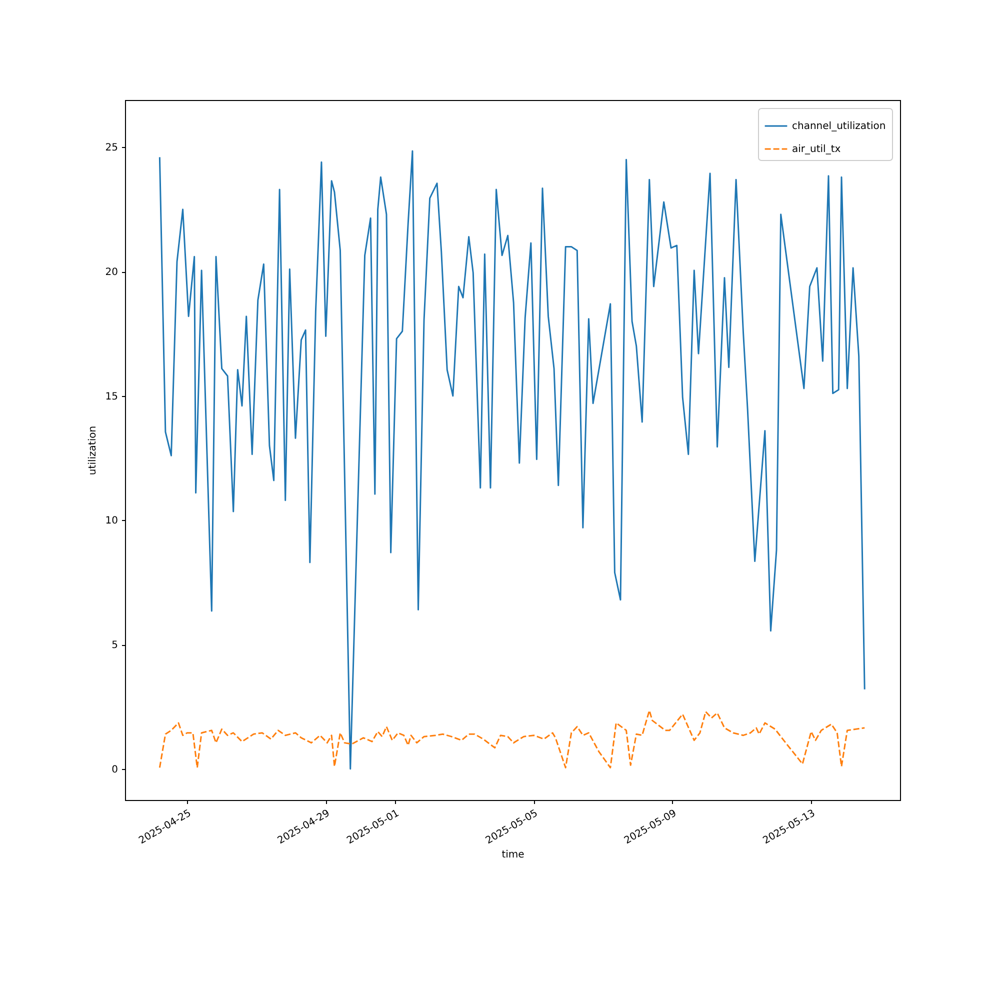 The image size is (1000, 1000). I want to click on x-axis-title: time, so click(513, 855).